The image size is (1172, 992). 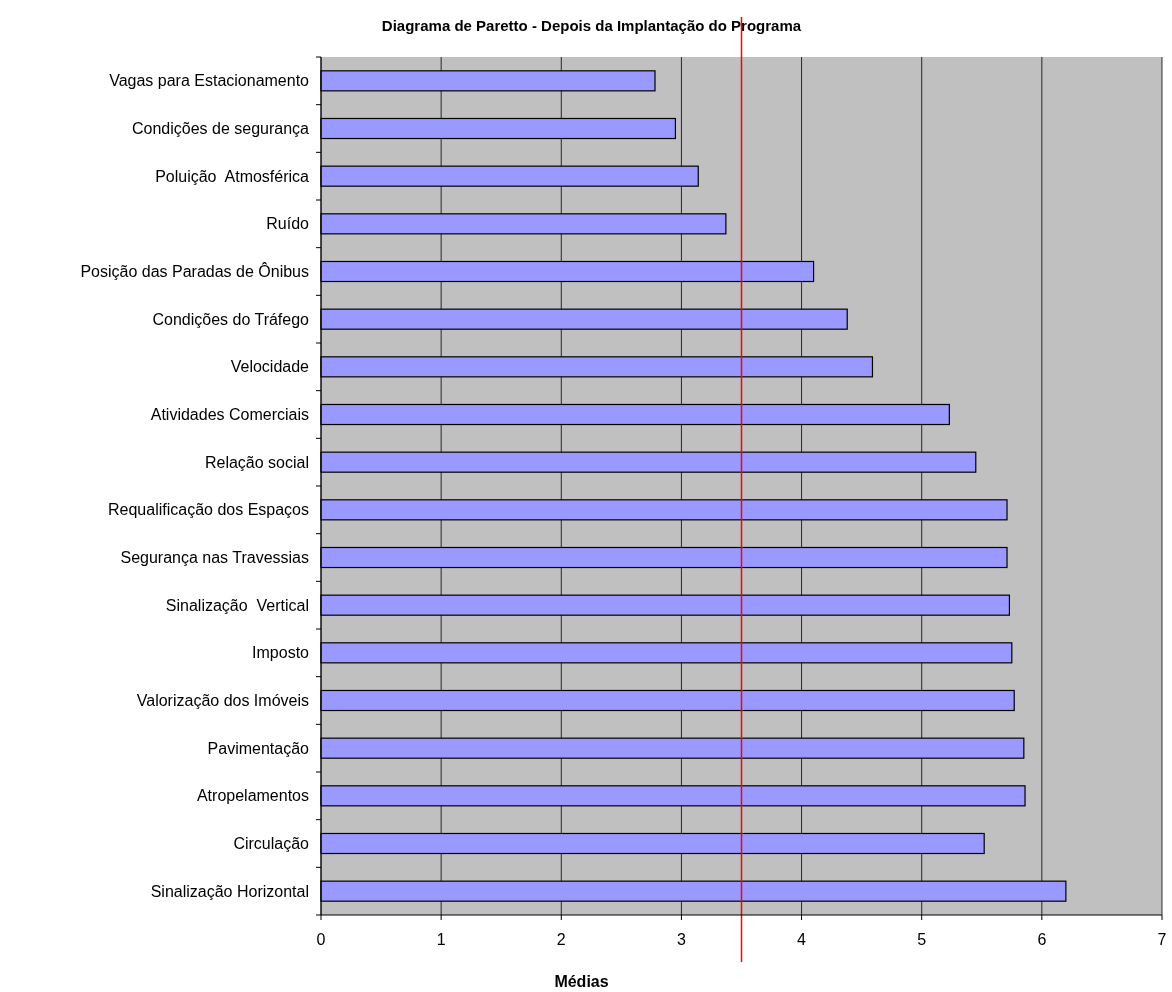 I want to click on y-tick-label: Condições de segurança, so click(x=220, y=129).